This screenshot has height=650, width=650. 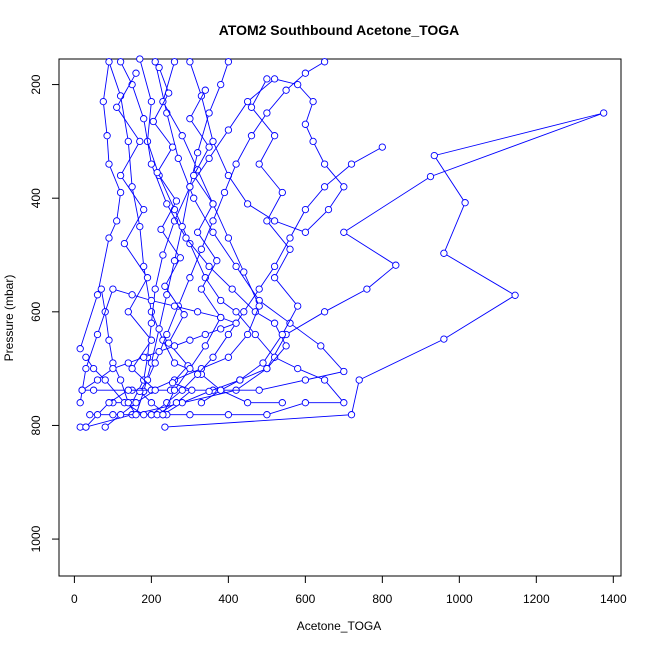 I want to click on x-axis-label: Acetone_TOGA, so click(x=339, y=626).